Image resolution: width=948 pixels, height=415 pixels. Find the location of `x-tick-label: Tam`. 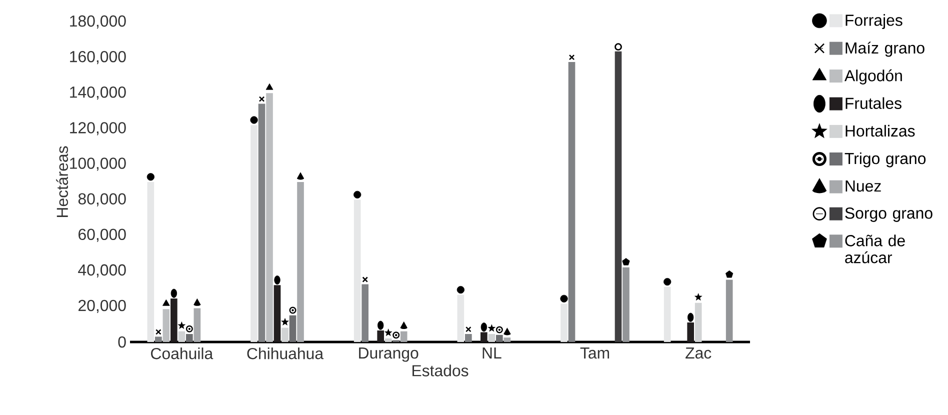

x-tick-label: Tam is located at coordinates (595, 353).